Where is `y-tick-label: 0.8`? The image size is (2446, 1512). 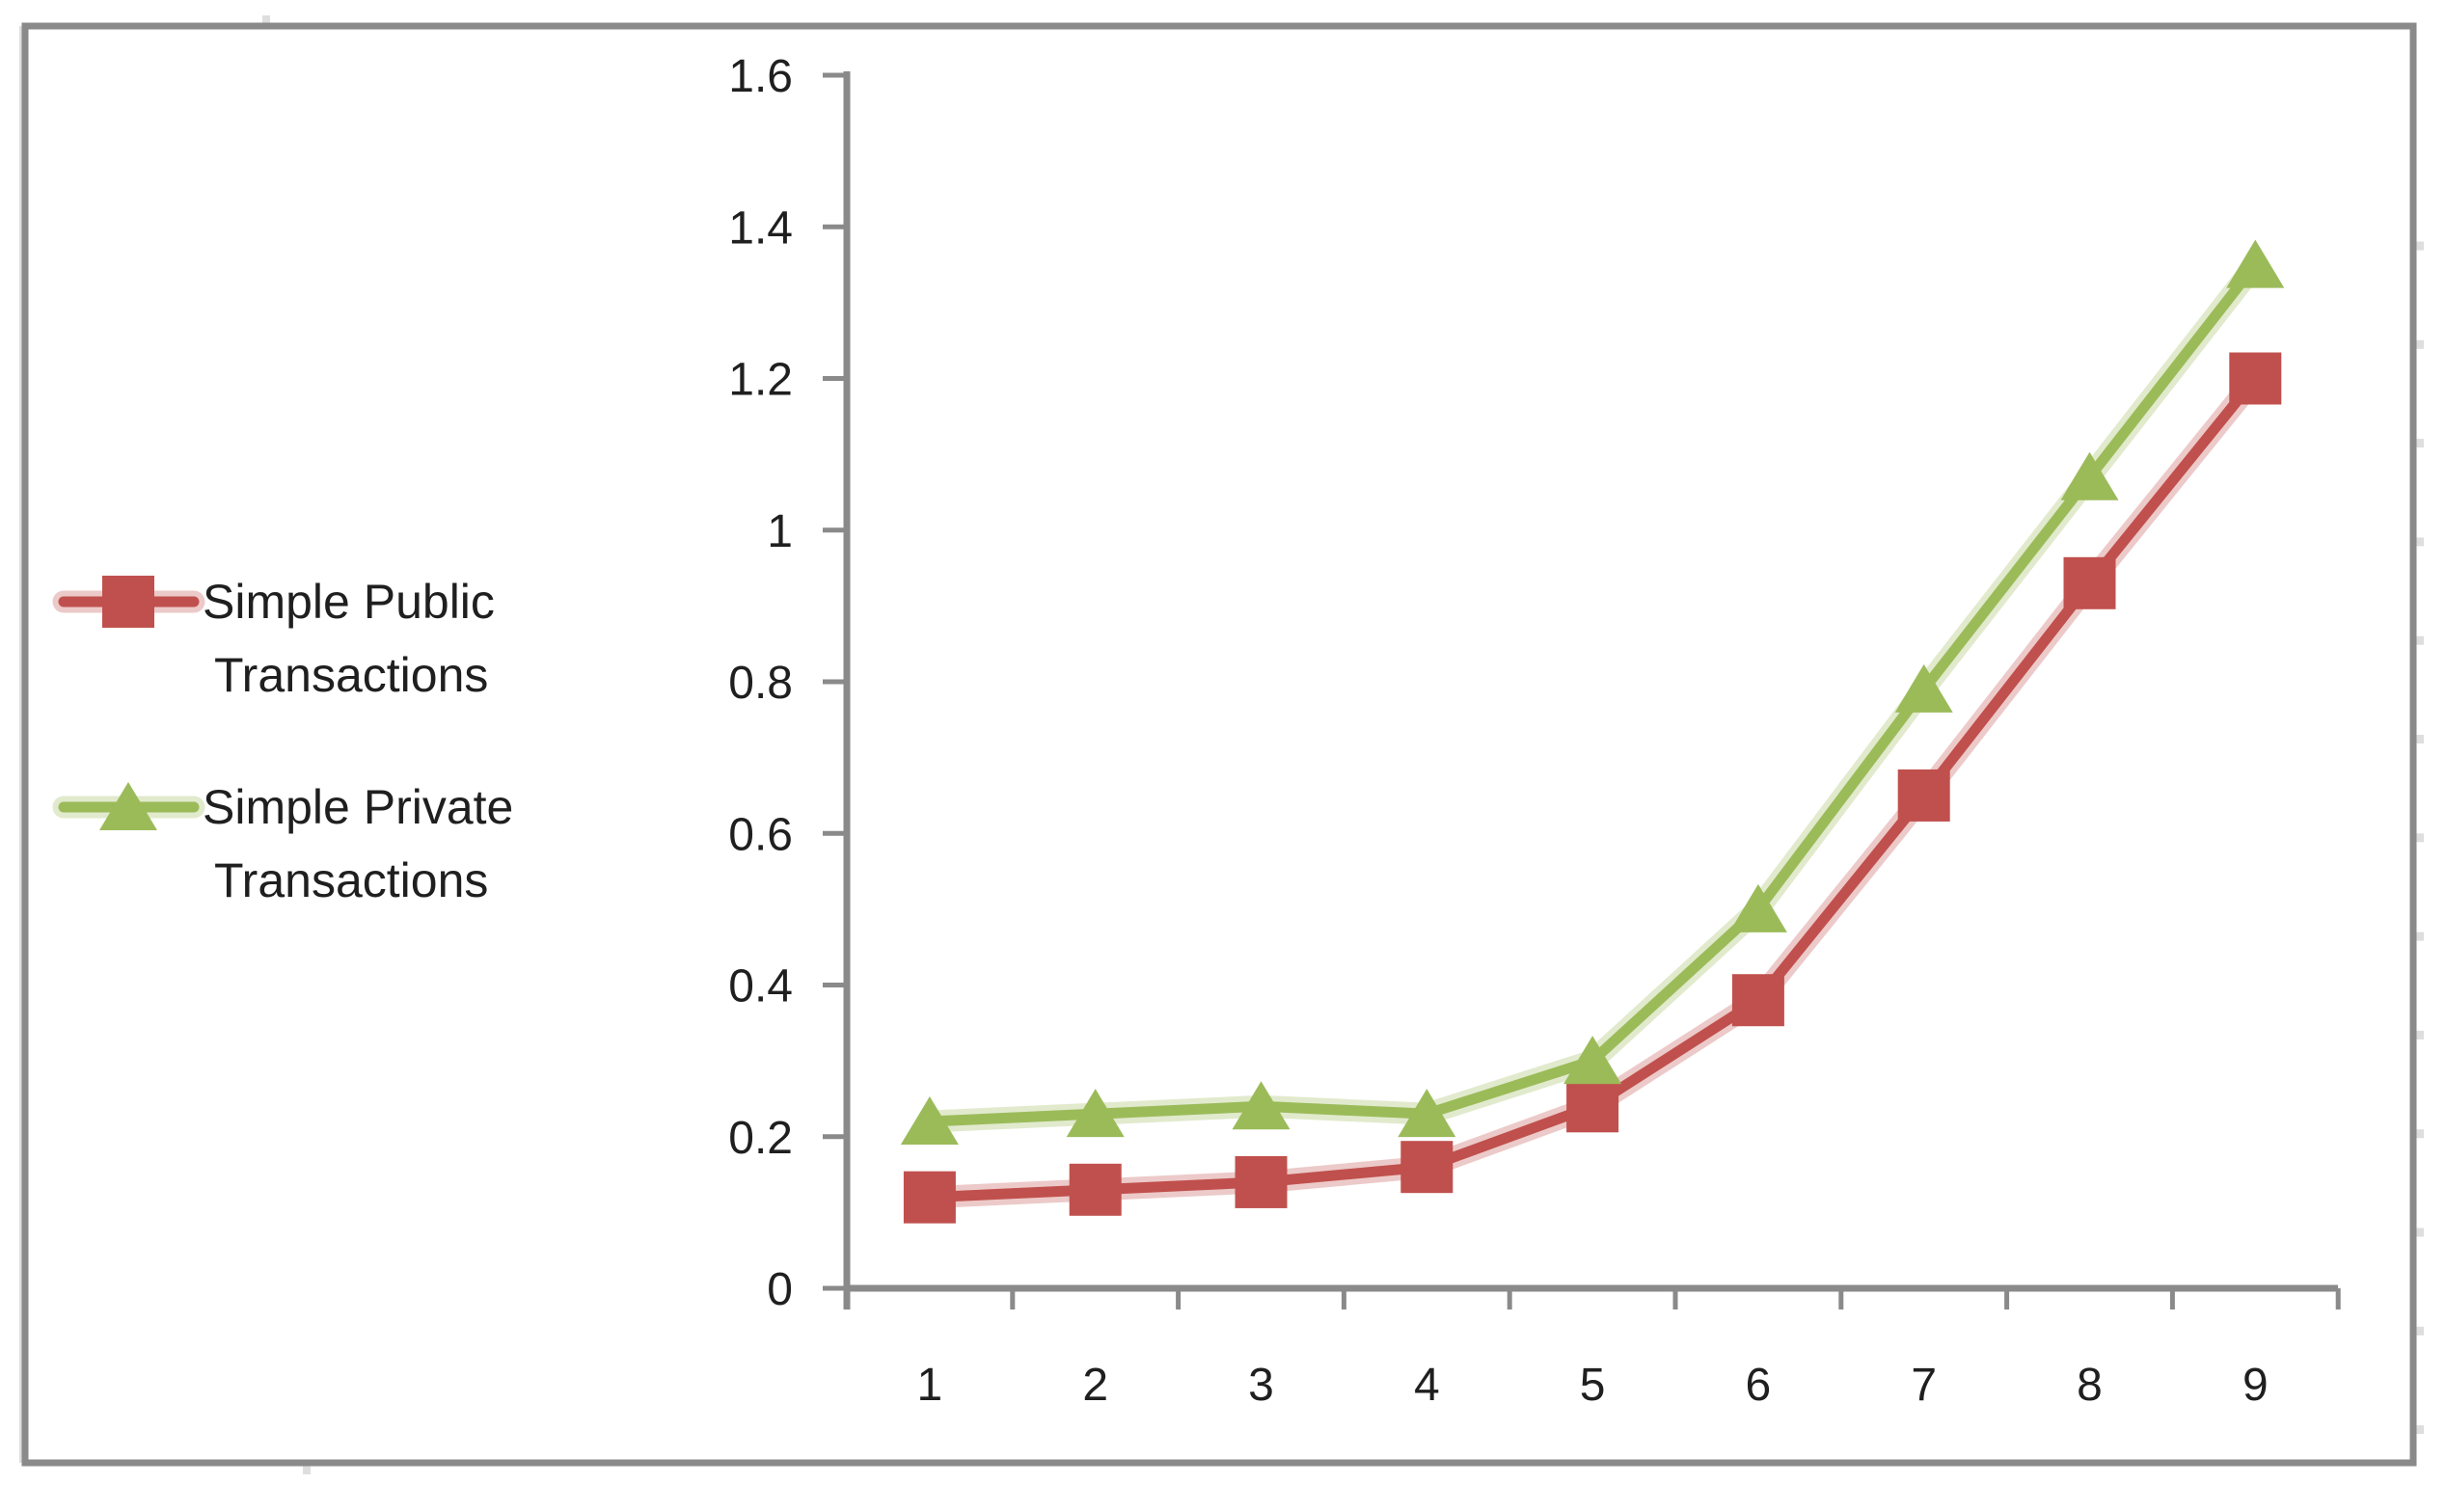 y-tick-label: 0.8 is located at coordinates (760, 683).